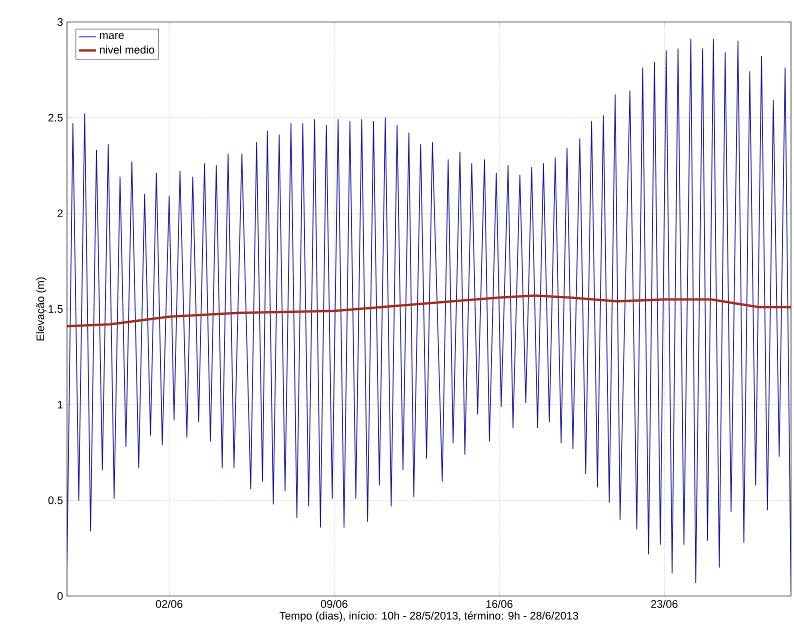 The image size is (794, 640). Describe the element at coordinates (41, 308) in the screenshot. I see `y-axis-title: Elevação (m)` at that location.